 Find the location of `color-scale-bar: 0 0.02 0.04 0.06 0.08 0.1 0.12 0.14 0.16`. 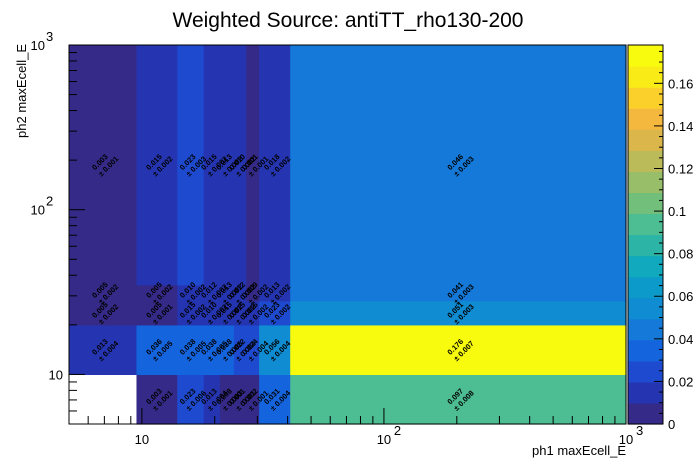

color-scale-bar: 0 0.02 0.04 0.06 0.08 0.1 0.12 0.14 0.16 is located at coordinates (660, 238).